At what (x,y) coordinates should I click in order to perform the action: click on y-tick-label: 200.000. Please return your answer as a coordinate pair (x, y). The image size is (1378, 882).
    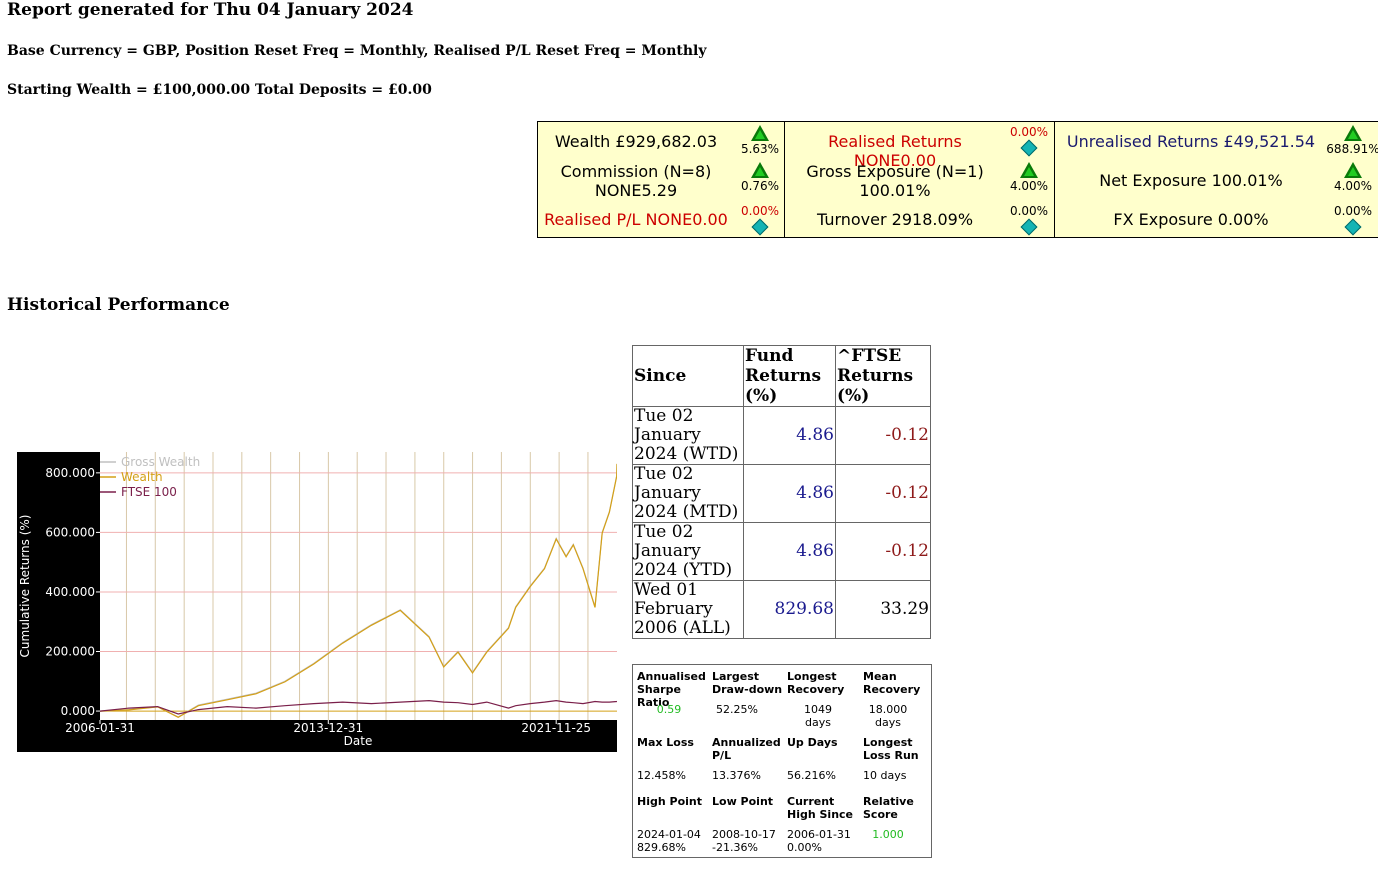
    Looking at the image, I should click on (70, 652).